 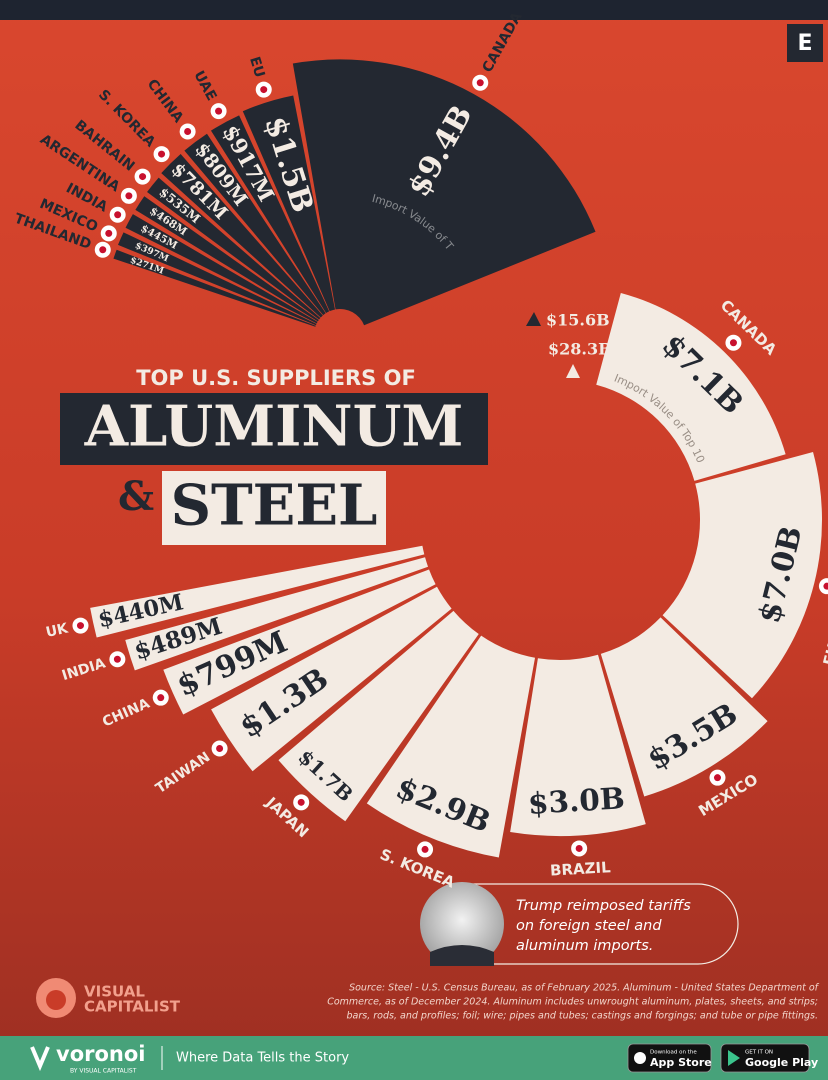 I want to click on portrait, so click(x=462, y=924).